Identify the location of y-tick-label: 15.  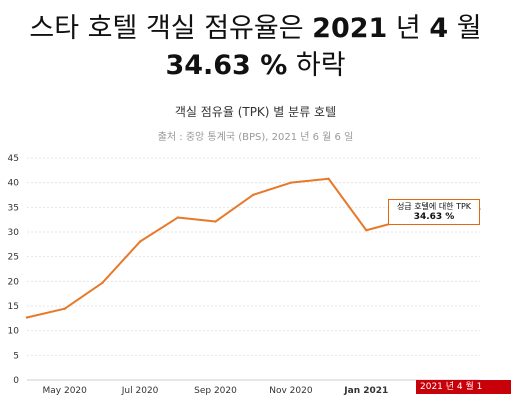
(13, 307).